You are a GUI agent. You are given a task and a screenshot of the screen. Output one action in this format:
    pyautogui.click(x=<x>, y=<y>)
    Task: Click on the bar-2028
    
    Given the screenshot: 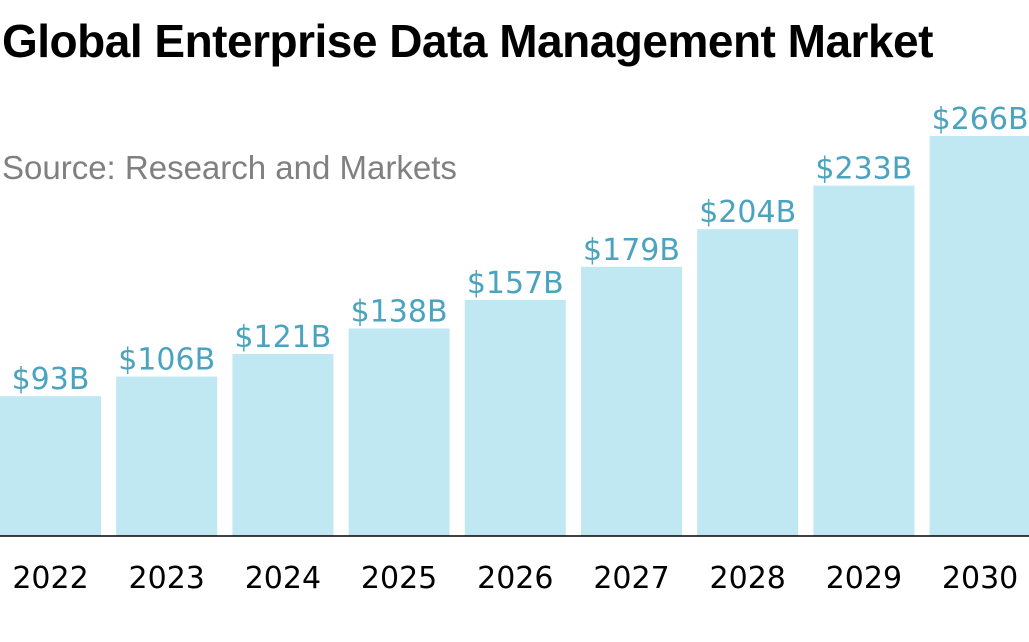 What is the action you would take?
    pyautogui.click(x=748, y=382)
    